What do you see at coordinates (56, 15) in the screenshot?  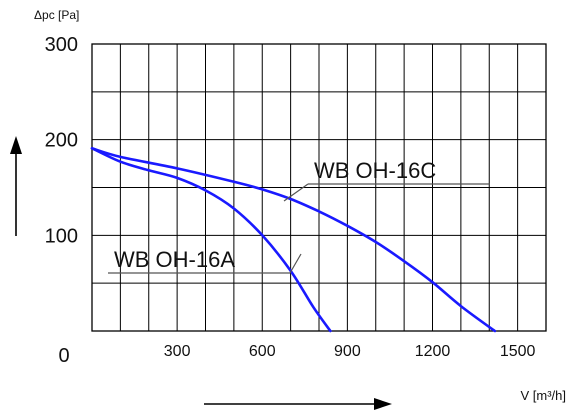 I see `y-axis-label: Δpc [Pa]` at bounding box center [56, 15].